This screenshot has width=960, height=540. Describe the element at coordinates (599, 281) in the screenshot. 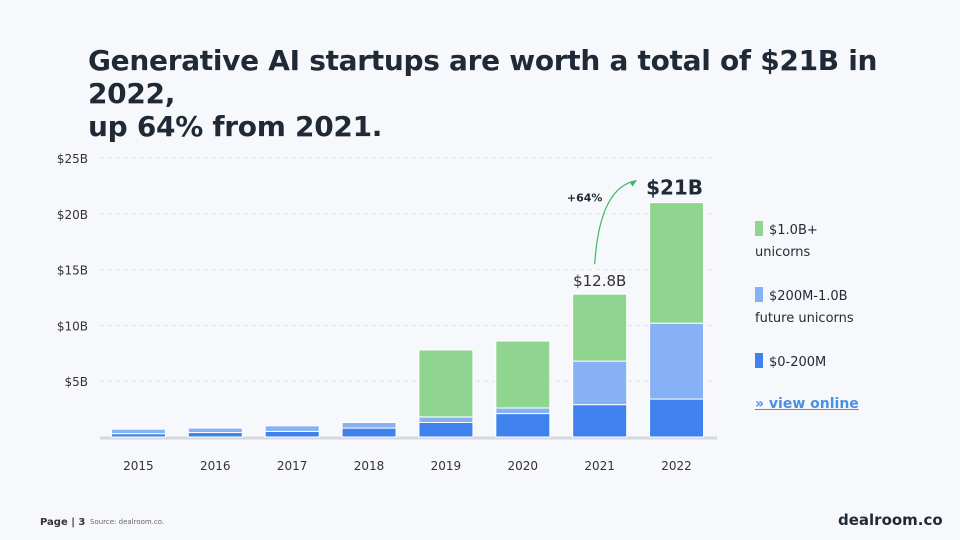

I see `total-label-2021: $12.8B` at that location.